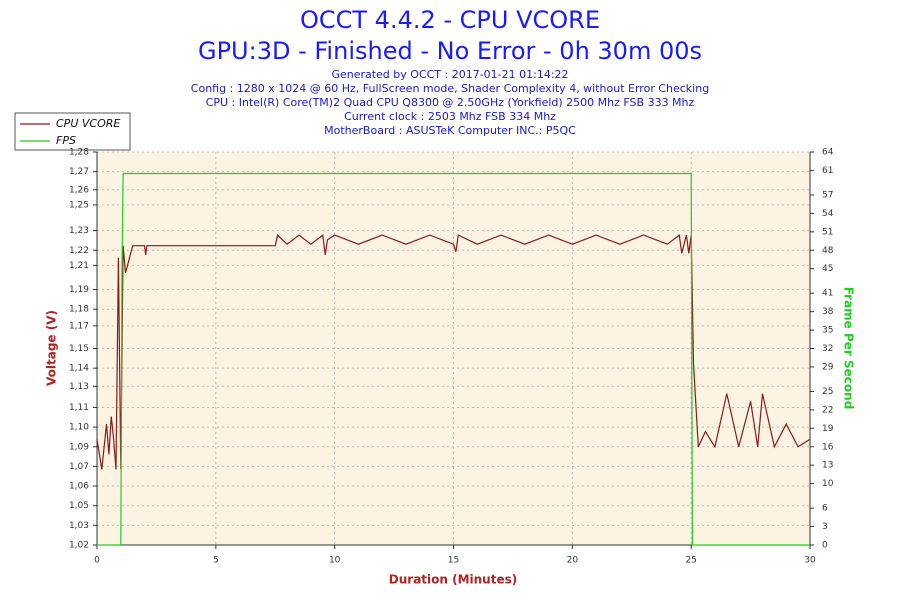 This screenshot has height=600, width=900. I want to click on y-tick-label: 1,06, so click(79, 487).